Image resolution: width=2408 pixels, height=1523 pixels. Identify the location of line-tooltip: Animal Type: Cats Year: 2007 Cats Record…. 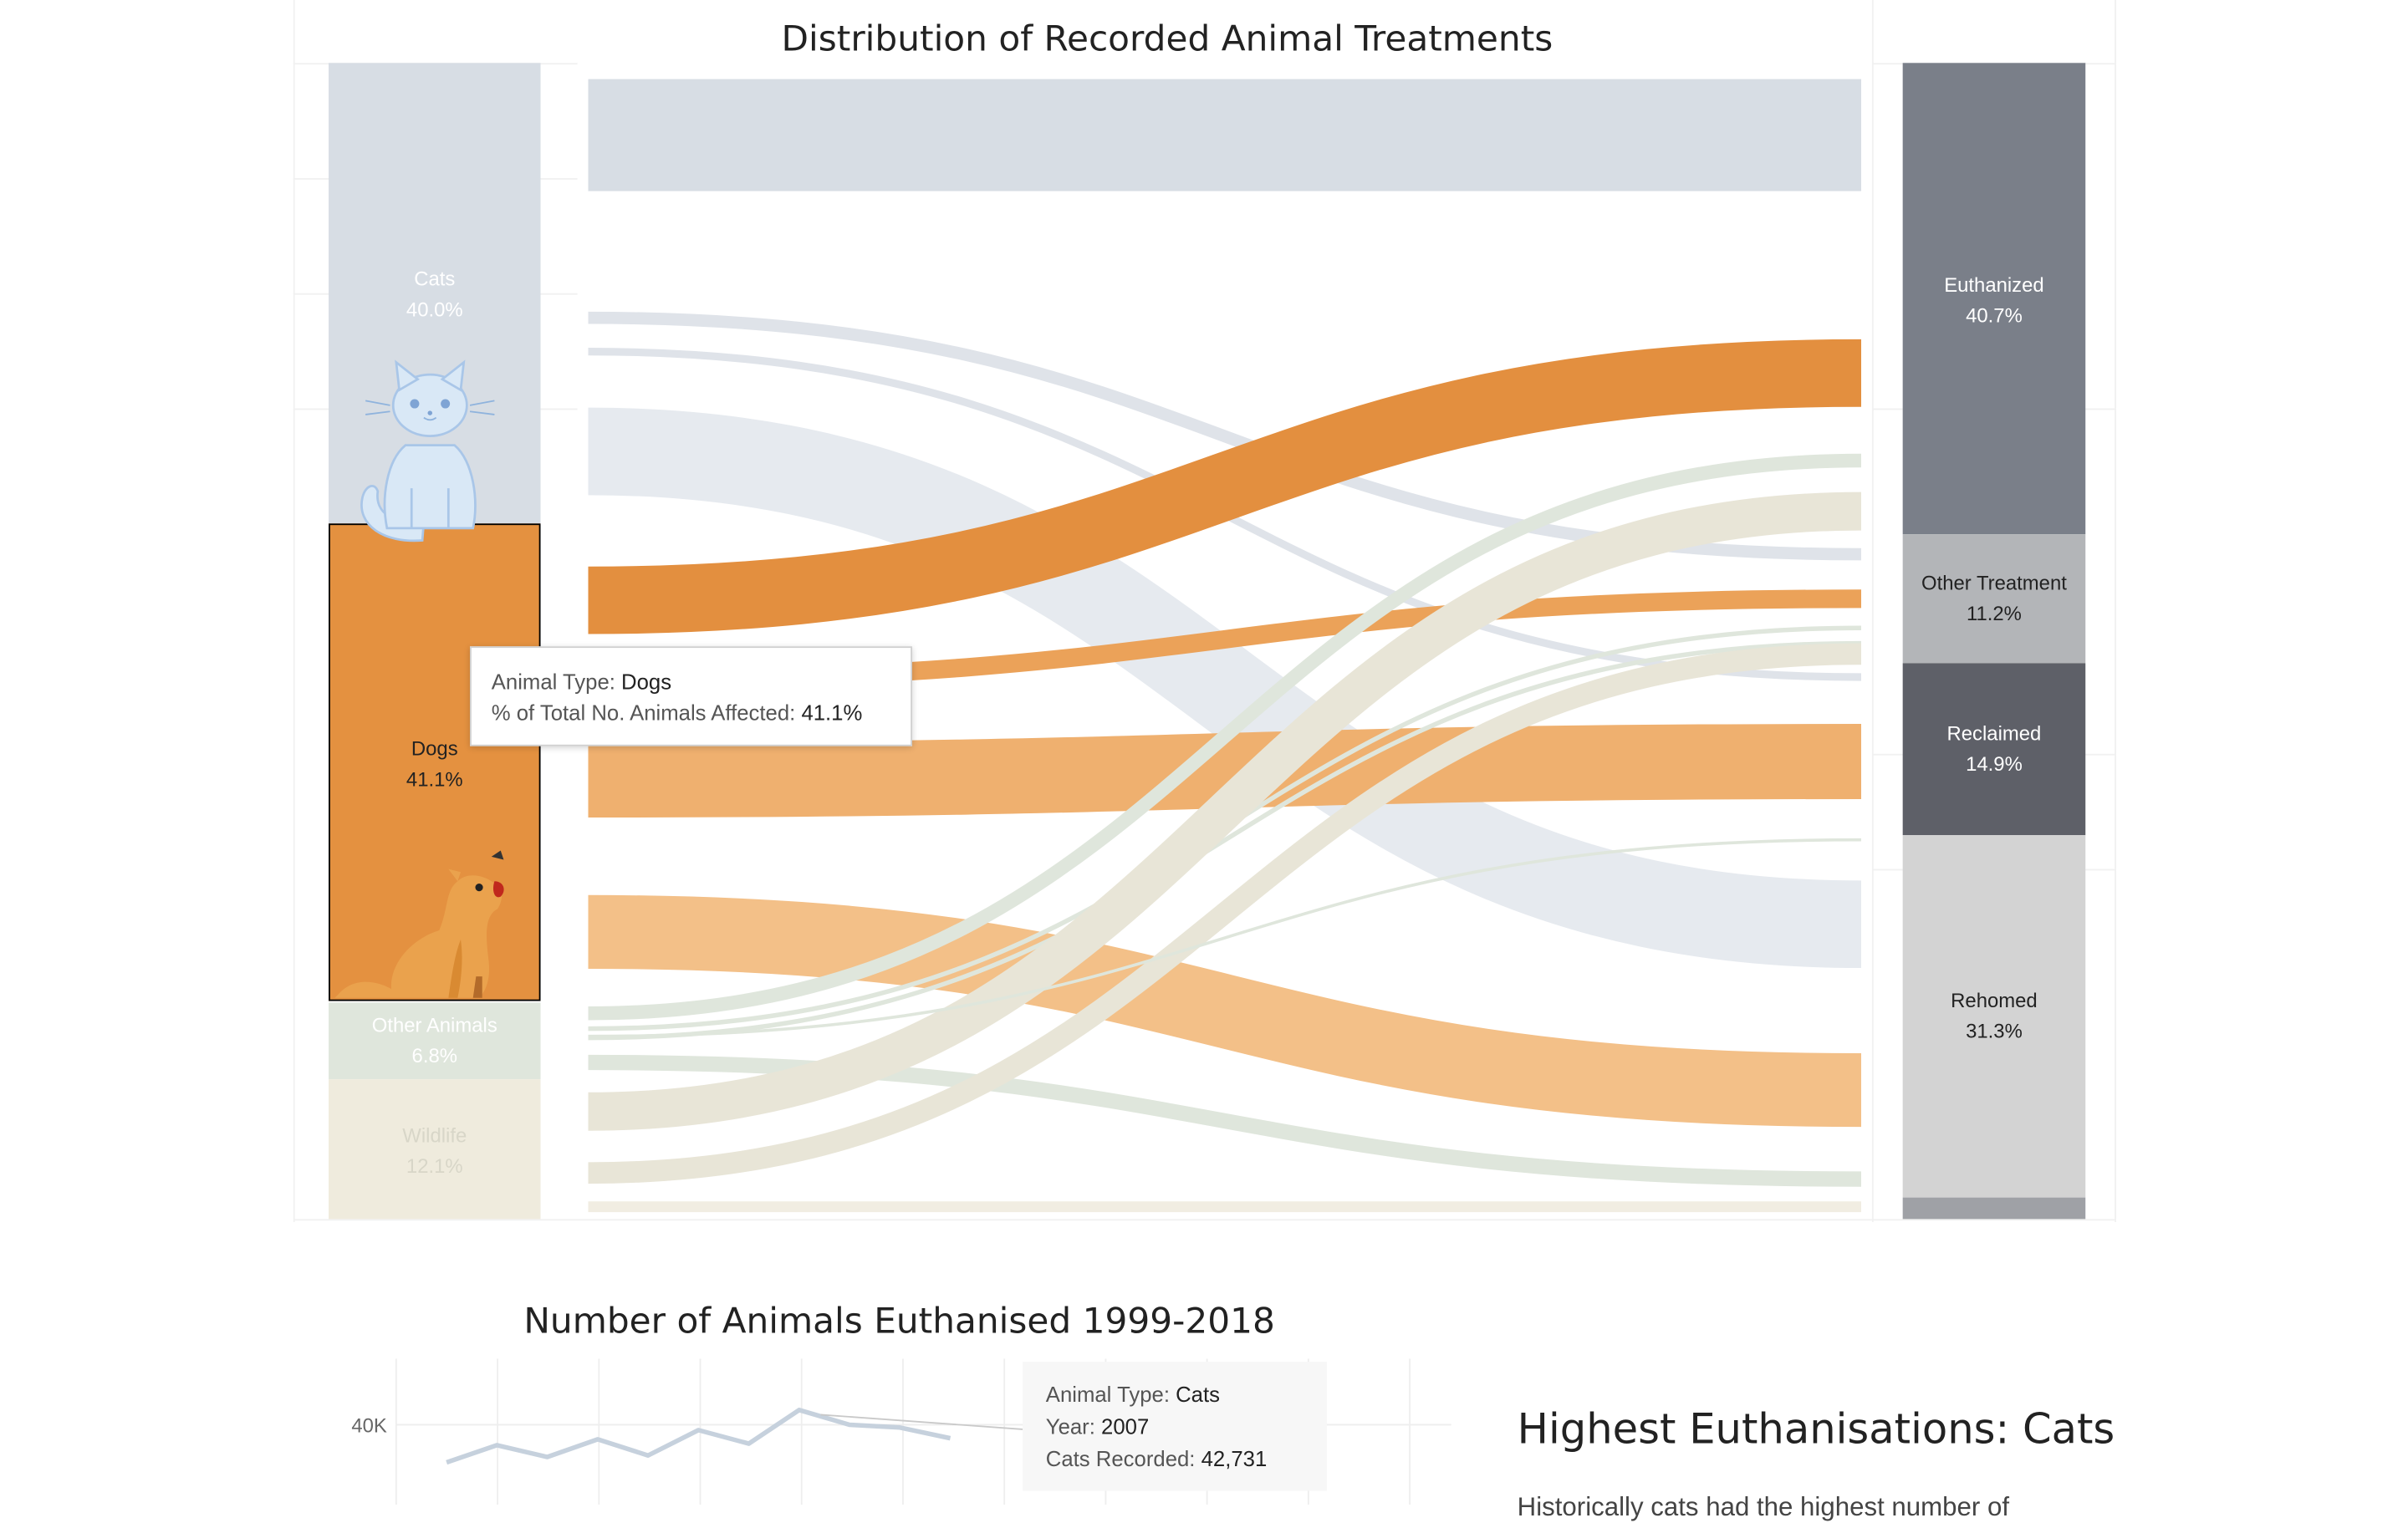
(1175, 1427).